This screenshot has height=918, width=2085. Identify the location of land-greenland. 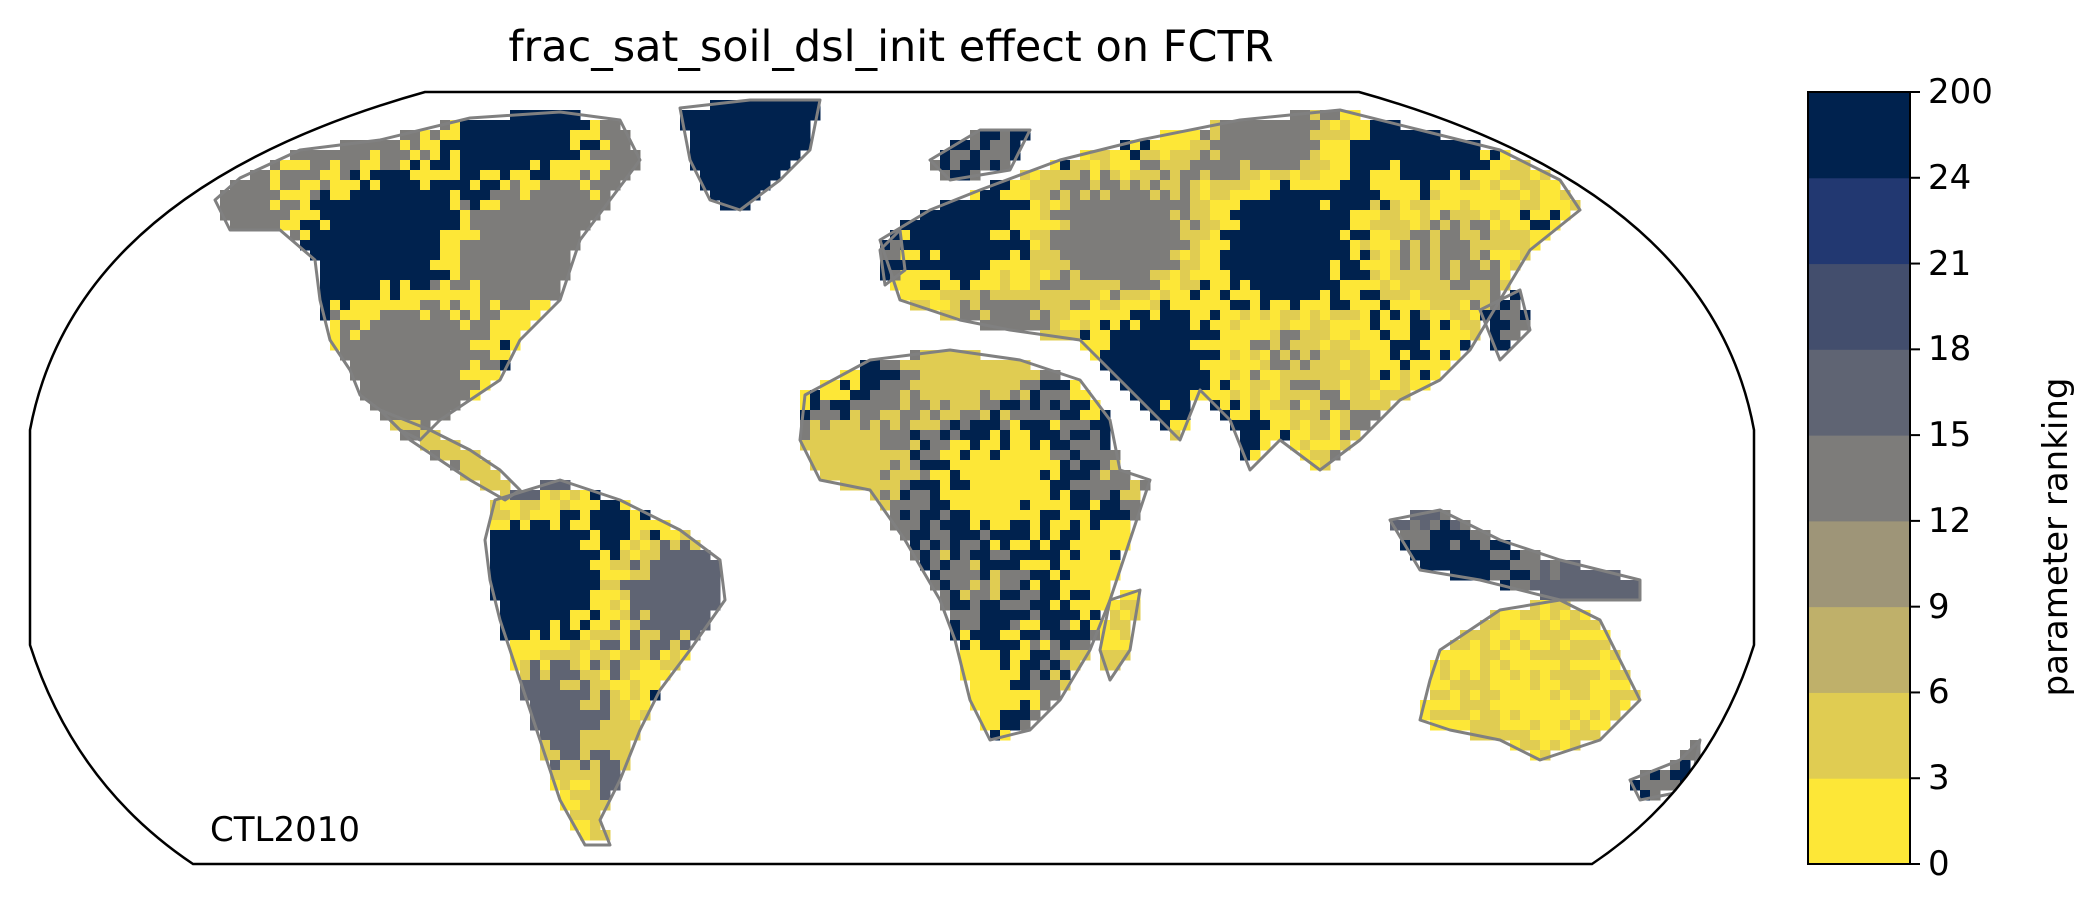
(750, 155).